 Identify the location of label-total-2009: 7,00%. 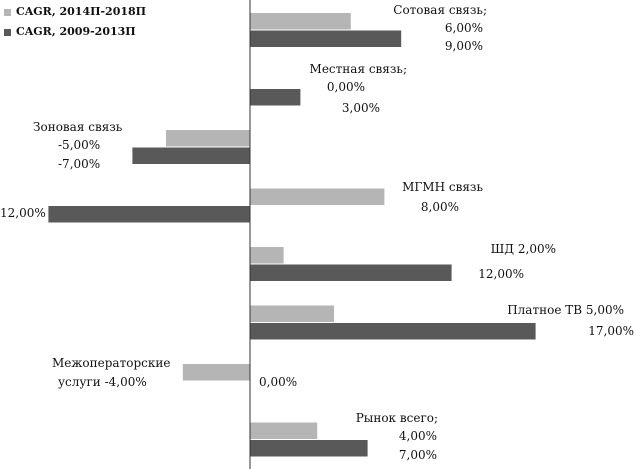
(418, 455).